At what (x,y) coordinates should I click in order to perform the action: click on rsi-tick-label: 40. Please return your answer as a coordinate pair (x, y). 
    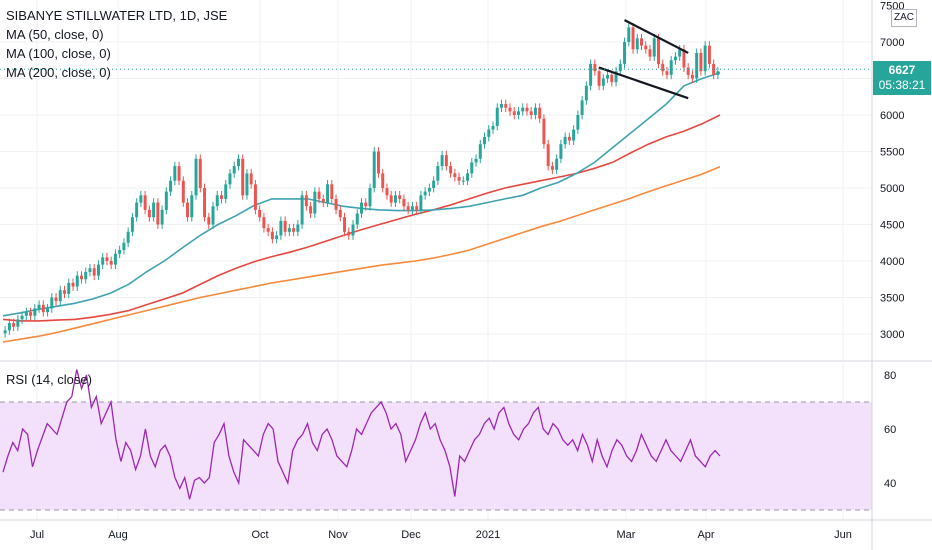
    Looking at the image, I should click on (890, 484).